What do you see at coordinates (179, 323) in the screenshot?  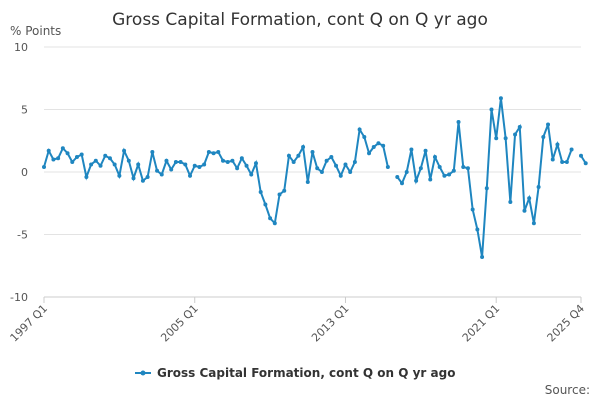 I see `x-tick-label: 2005 Q1` at bounding box center [179, 323].